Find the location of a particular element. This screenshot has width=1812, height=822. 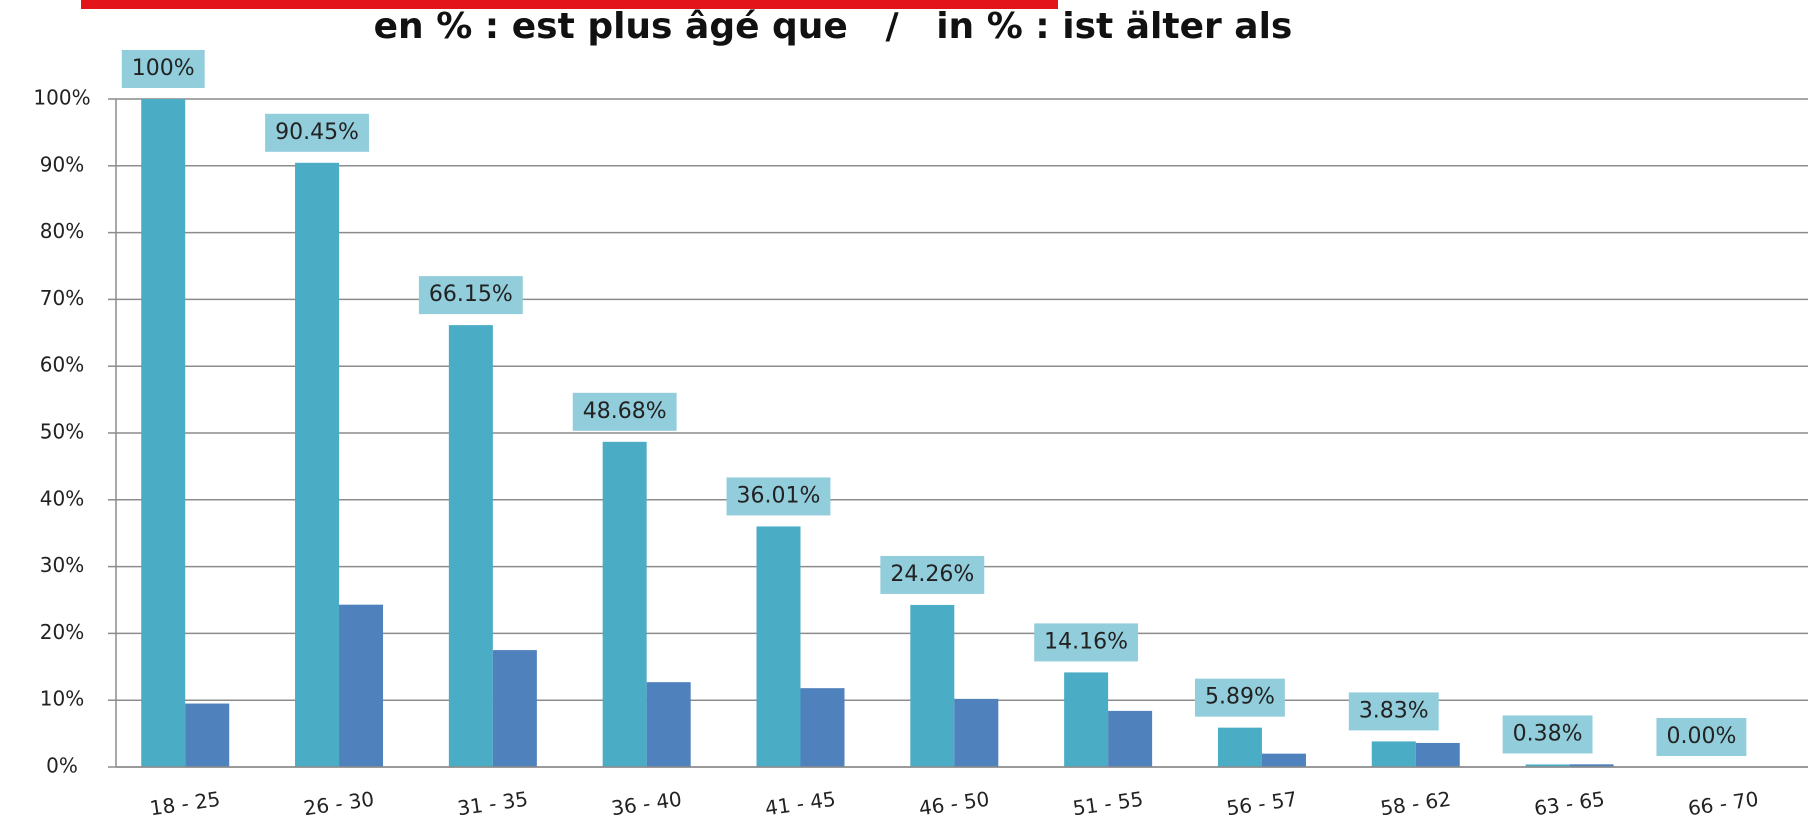

data-label: 3.83% is located at coordinates (1394, 710).